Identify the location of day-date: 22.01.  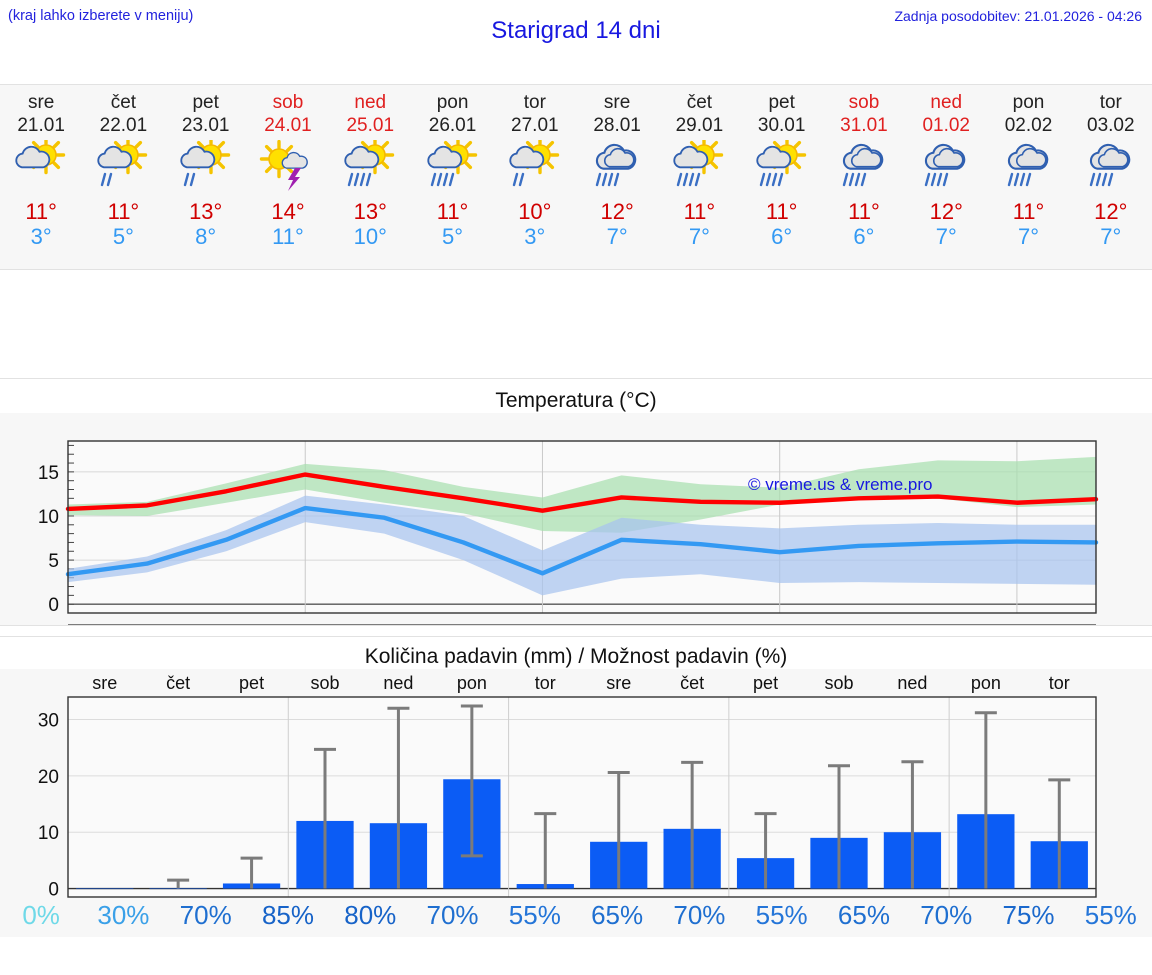
(123, 125).